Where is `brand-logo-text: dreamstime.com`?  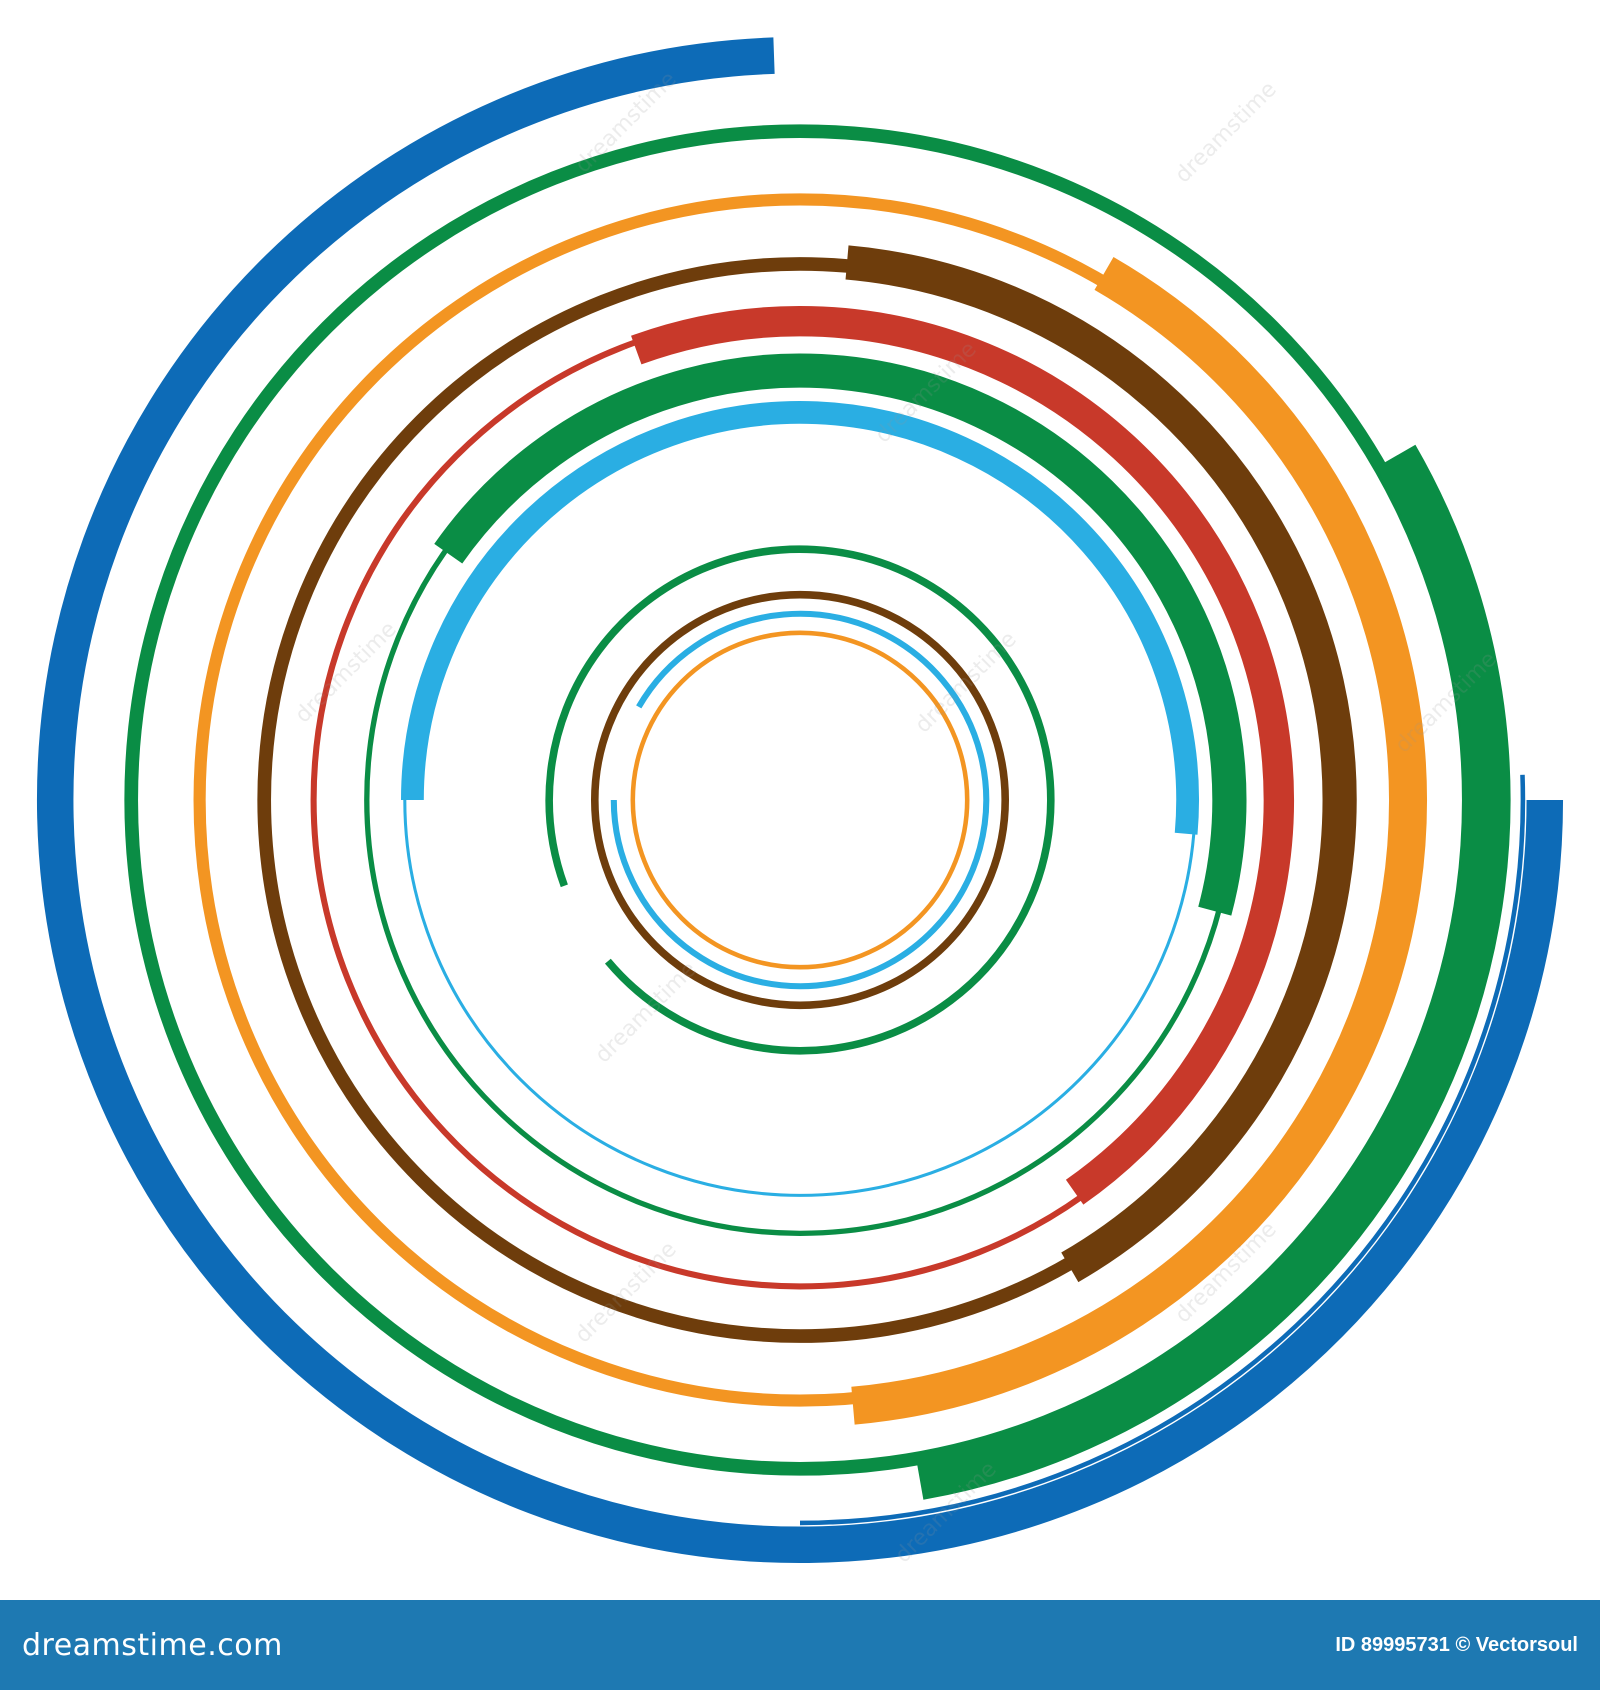
brand-logo-text: dreamstime.com is located at coordinates (152, 1645).